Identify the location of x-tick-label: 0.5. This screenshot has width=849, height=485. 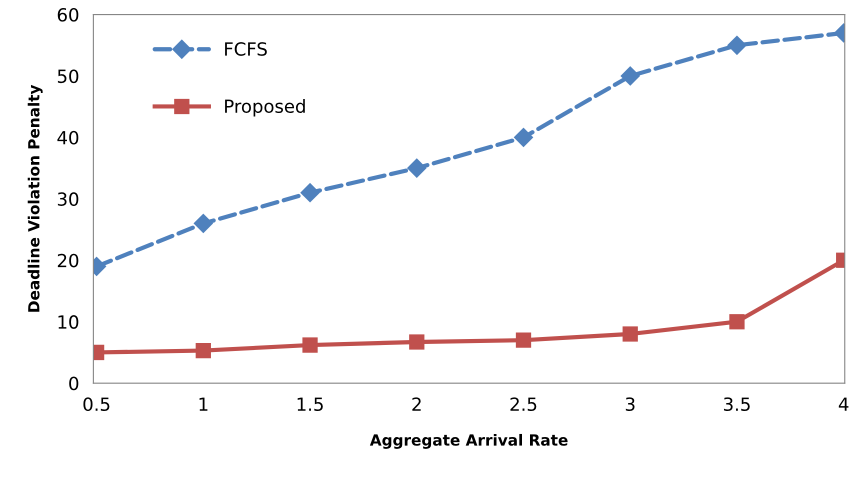
(96, 404).